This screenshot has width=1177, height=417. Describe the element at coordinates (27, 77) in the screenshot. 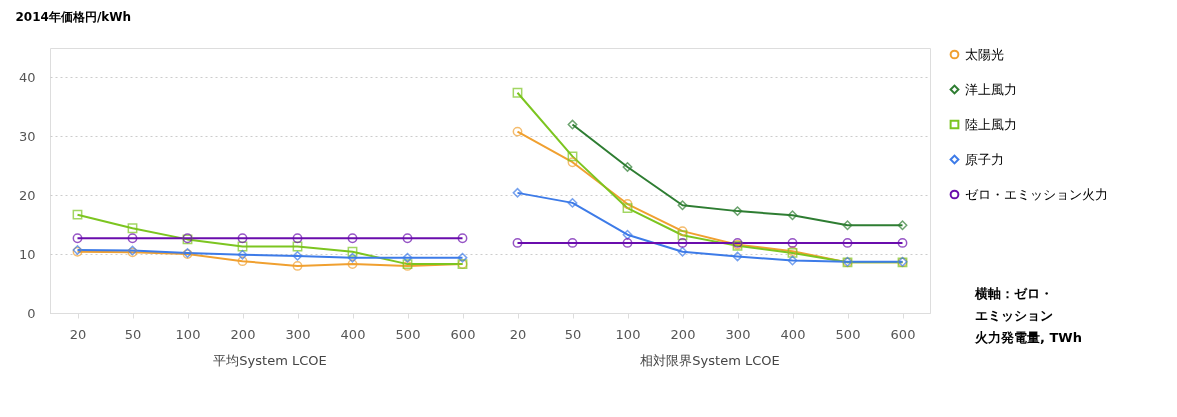

I see `y-tick-label: 40` at that location.